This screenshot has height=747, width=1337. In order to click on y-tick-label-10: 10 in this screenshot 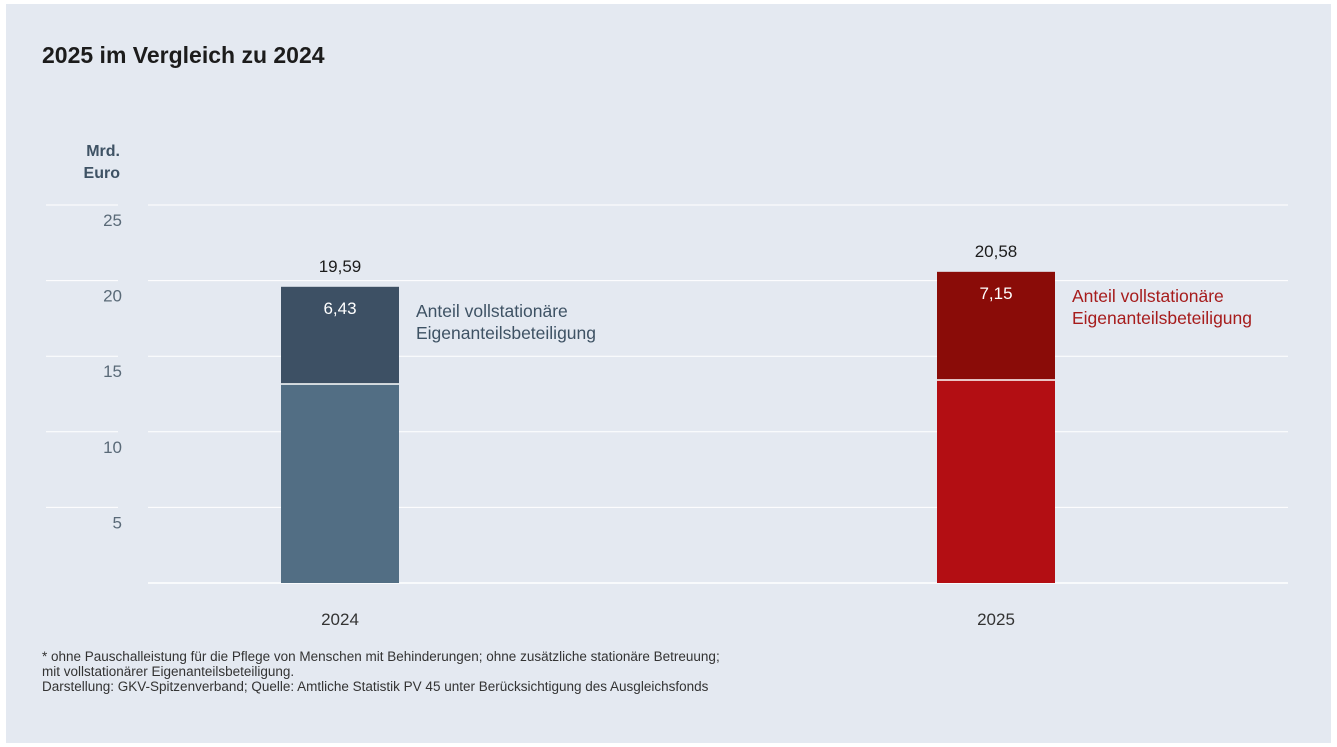, I will do `click(112, 447)`.